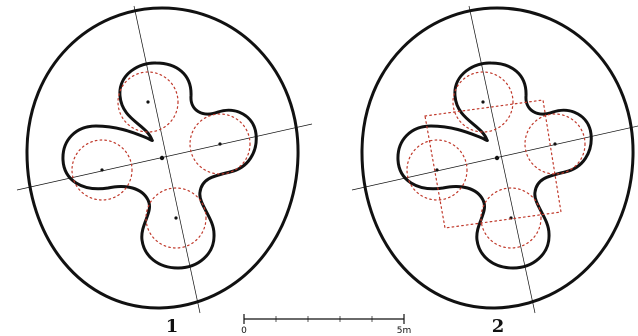 The height and width of the screenshot is (336, 638). Describe the element at coordinates (172, 326) in the screenshot. I see `figure-label-1: 1` at that location.